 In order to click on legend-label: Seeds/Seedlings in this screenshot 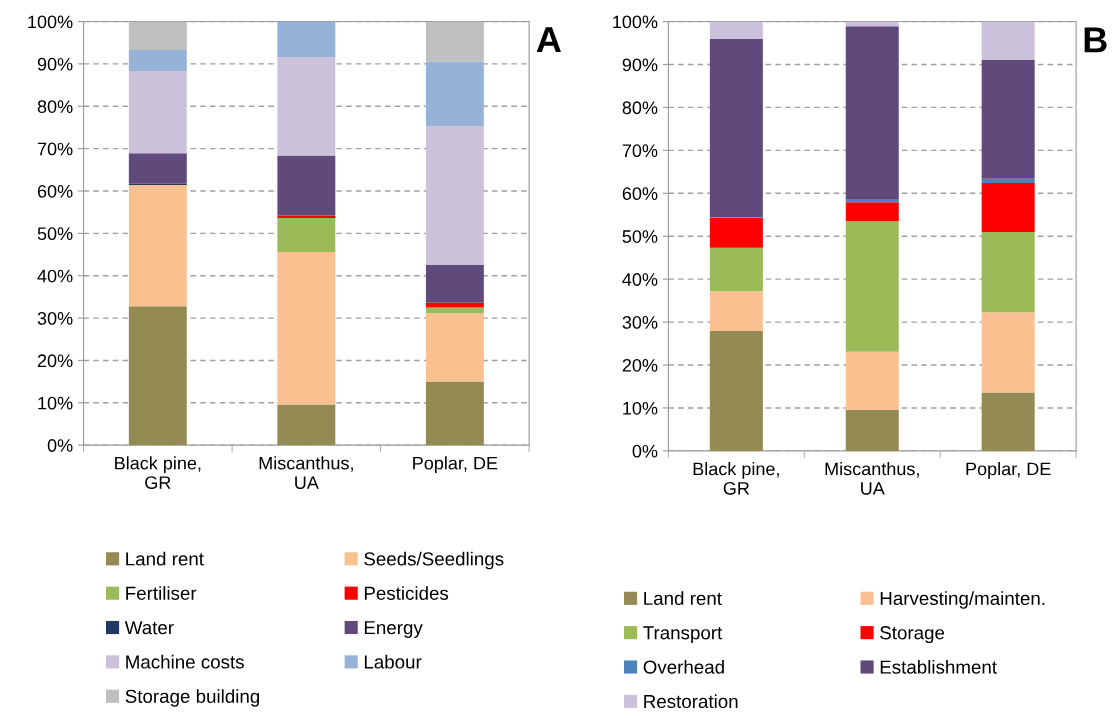, I will do `click(434, 560)`.